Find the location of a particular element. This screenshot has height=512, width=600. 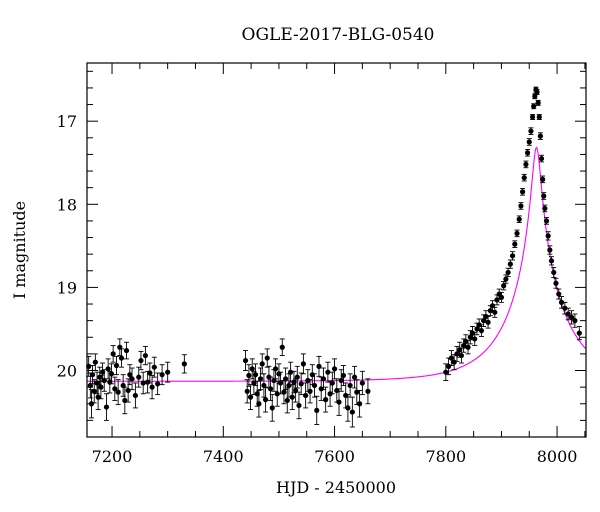

x-tick-label: 7200 is located at coordinates (112, 456).